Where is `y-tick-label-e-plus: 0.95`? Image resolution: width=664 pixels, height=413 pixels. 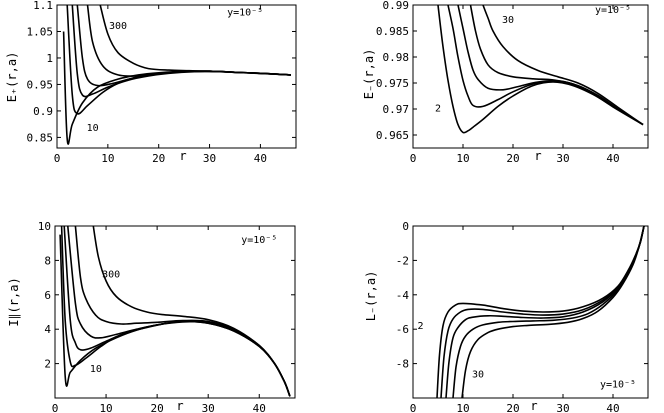
y-tick-label-e-plus: 0.95 is located at coordinates (40, 84).